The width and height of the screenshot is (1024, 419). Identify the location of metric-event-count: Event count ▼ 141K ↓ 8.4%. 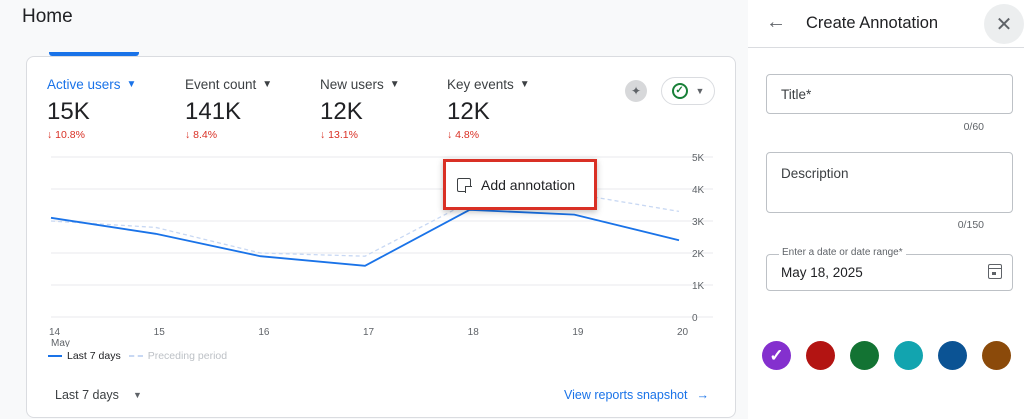
(228, 109).